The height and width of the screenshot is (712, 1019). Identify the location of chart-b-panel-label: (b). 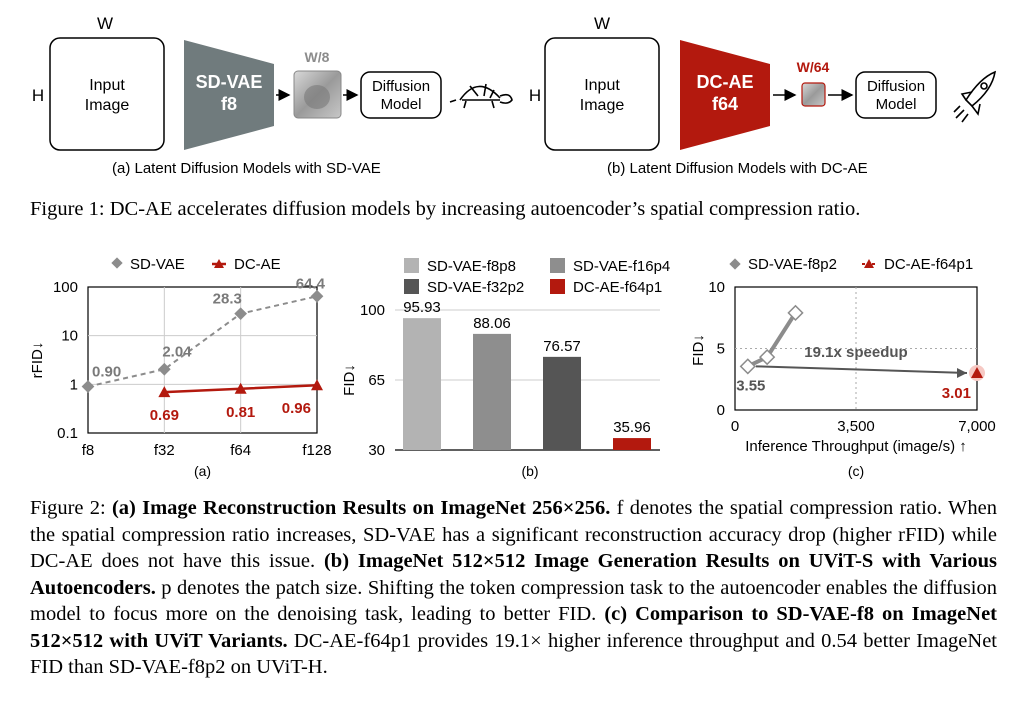
(529, 471).